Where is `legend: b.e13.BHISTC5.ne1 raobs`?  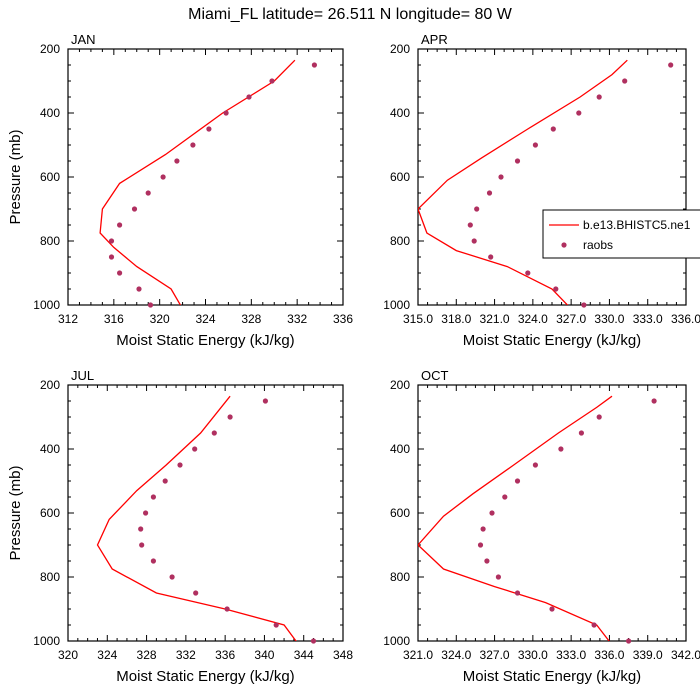
legend: b.e13.BHISTC5.ne1 raobs is located at coordinates (621, 234).